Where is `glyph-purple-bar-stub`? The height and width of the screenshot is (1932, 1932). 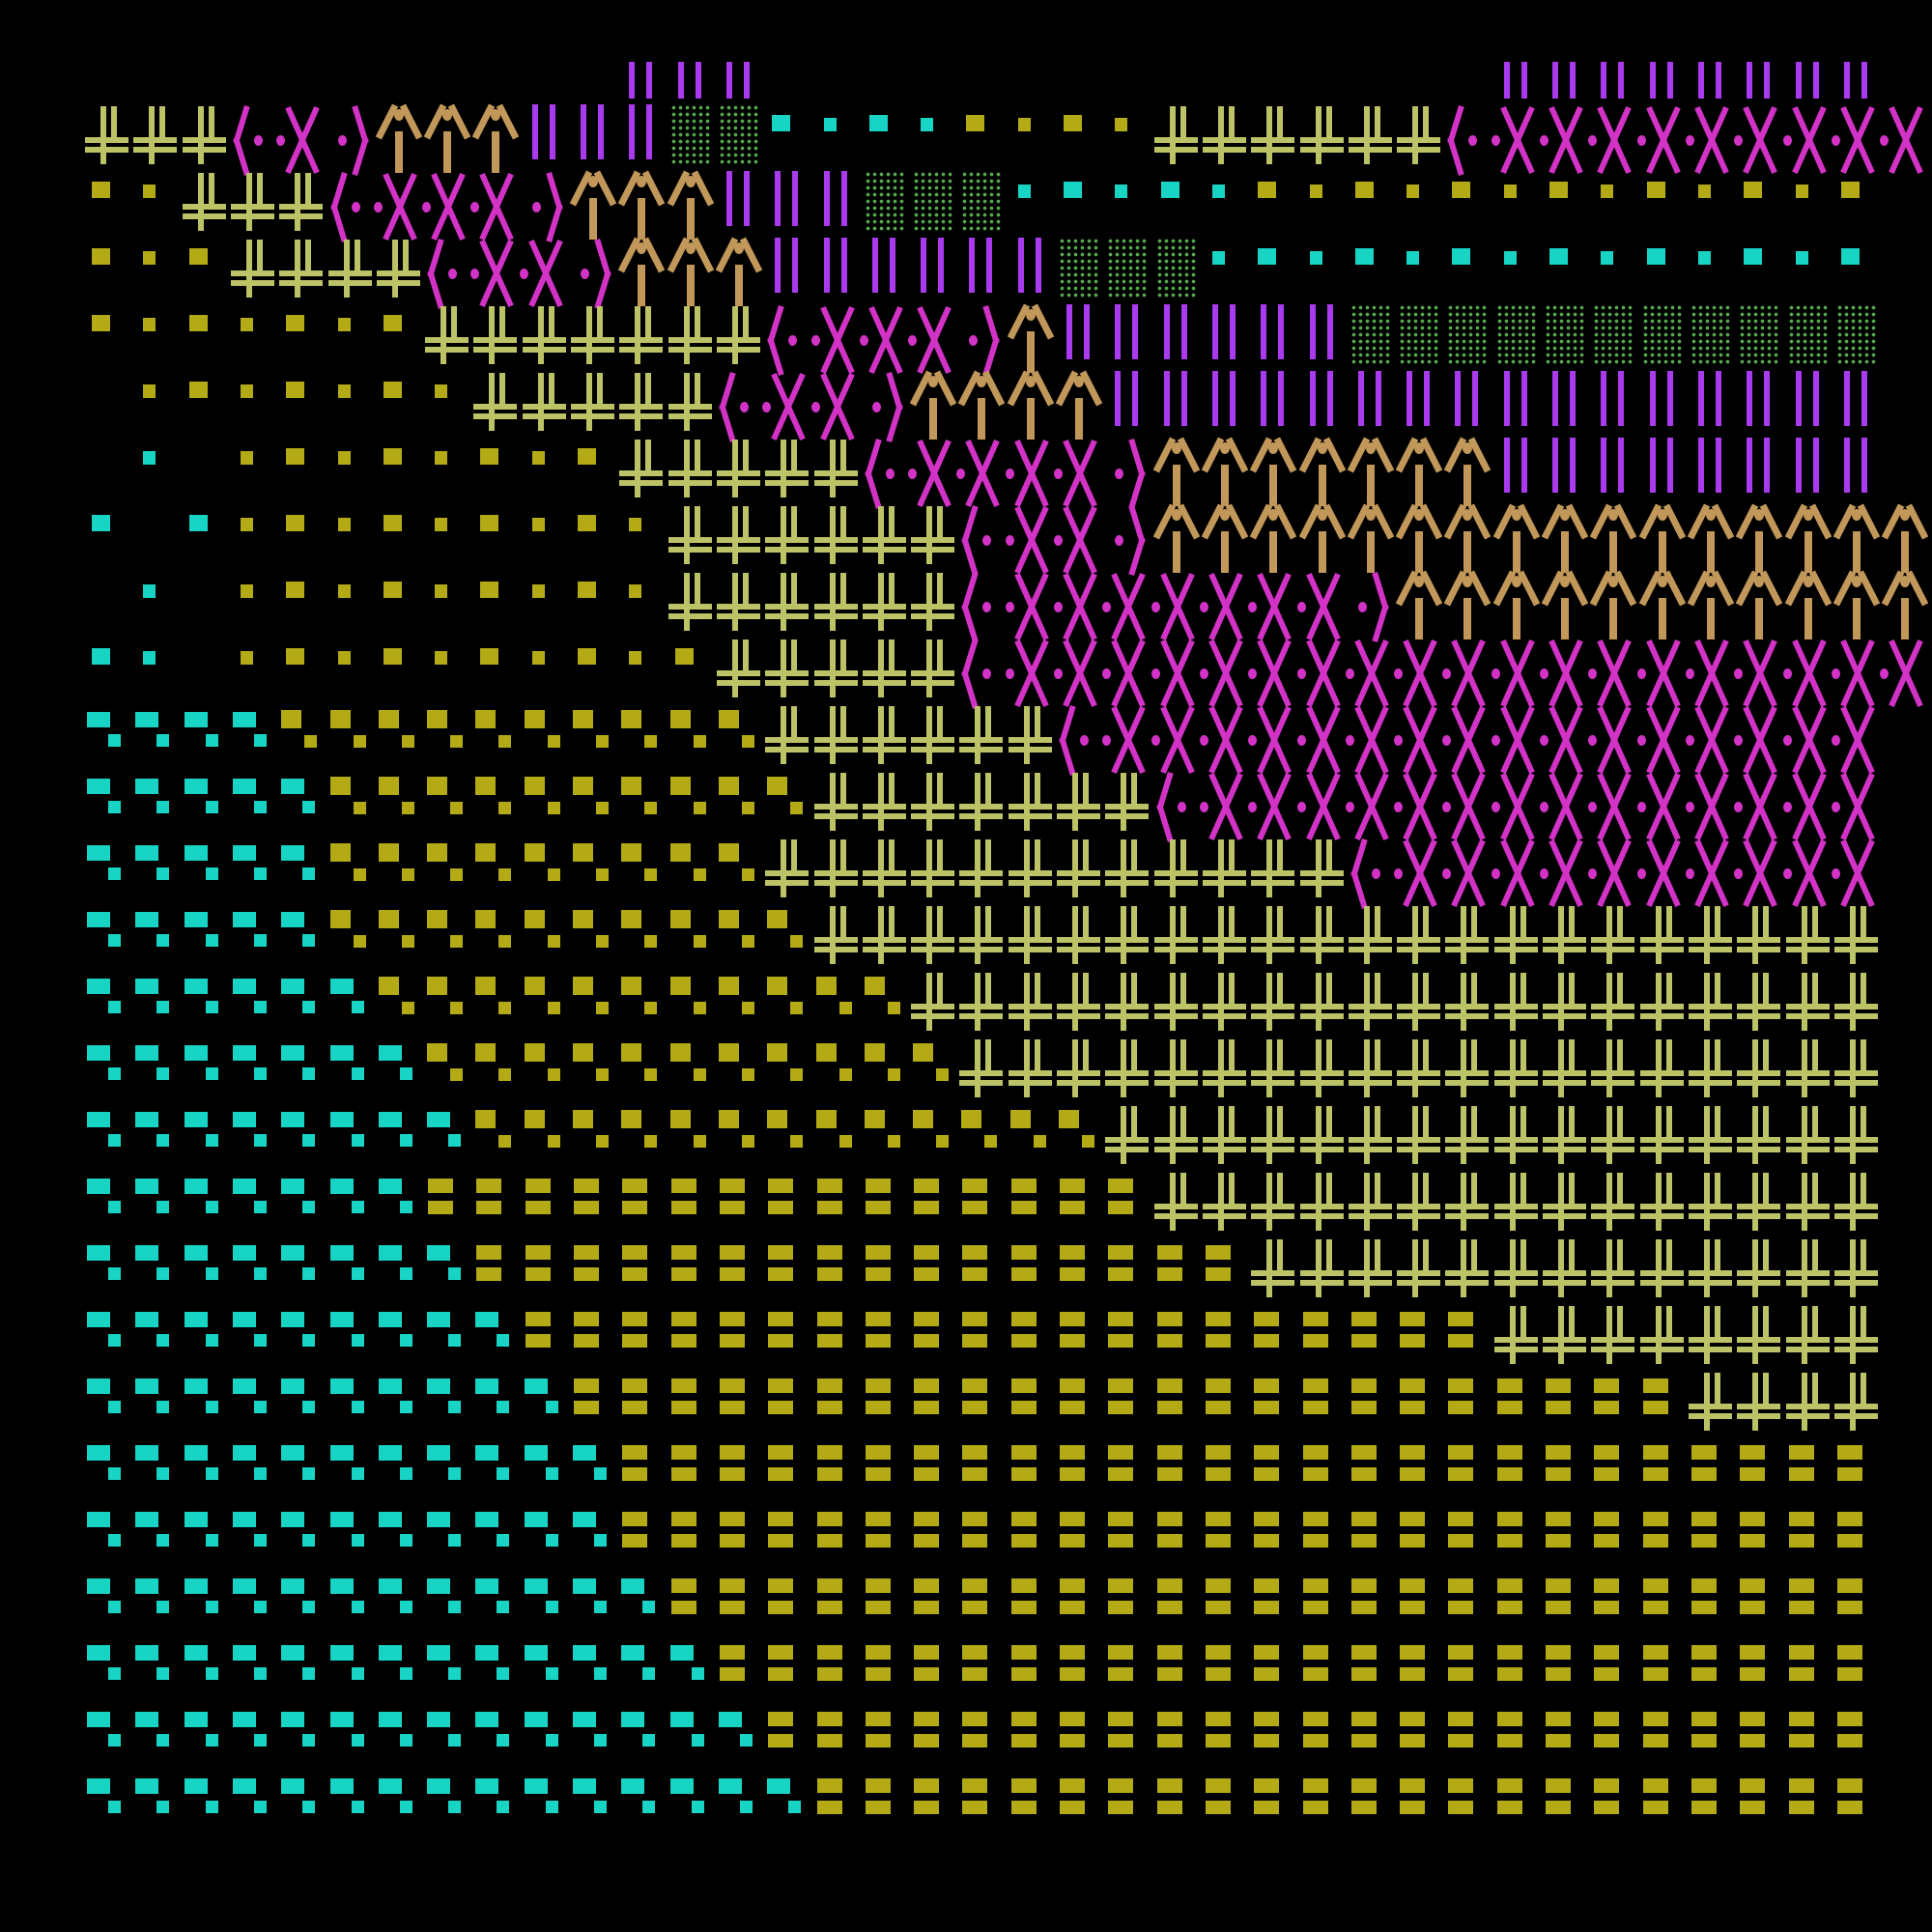 glyph-purple-bar-stub is located at coordinates (1615, 95).